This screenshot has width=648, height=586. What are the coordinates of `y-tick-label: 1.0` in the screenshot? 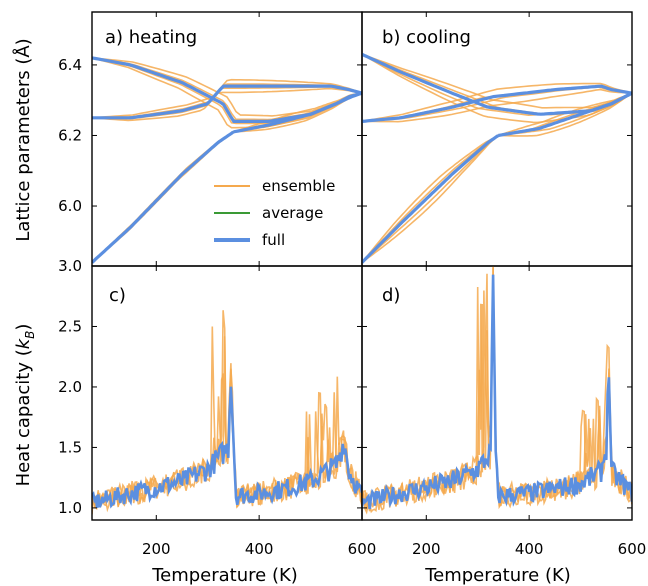 It's located at (70, 508).